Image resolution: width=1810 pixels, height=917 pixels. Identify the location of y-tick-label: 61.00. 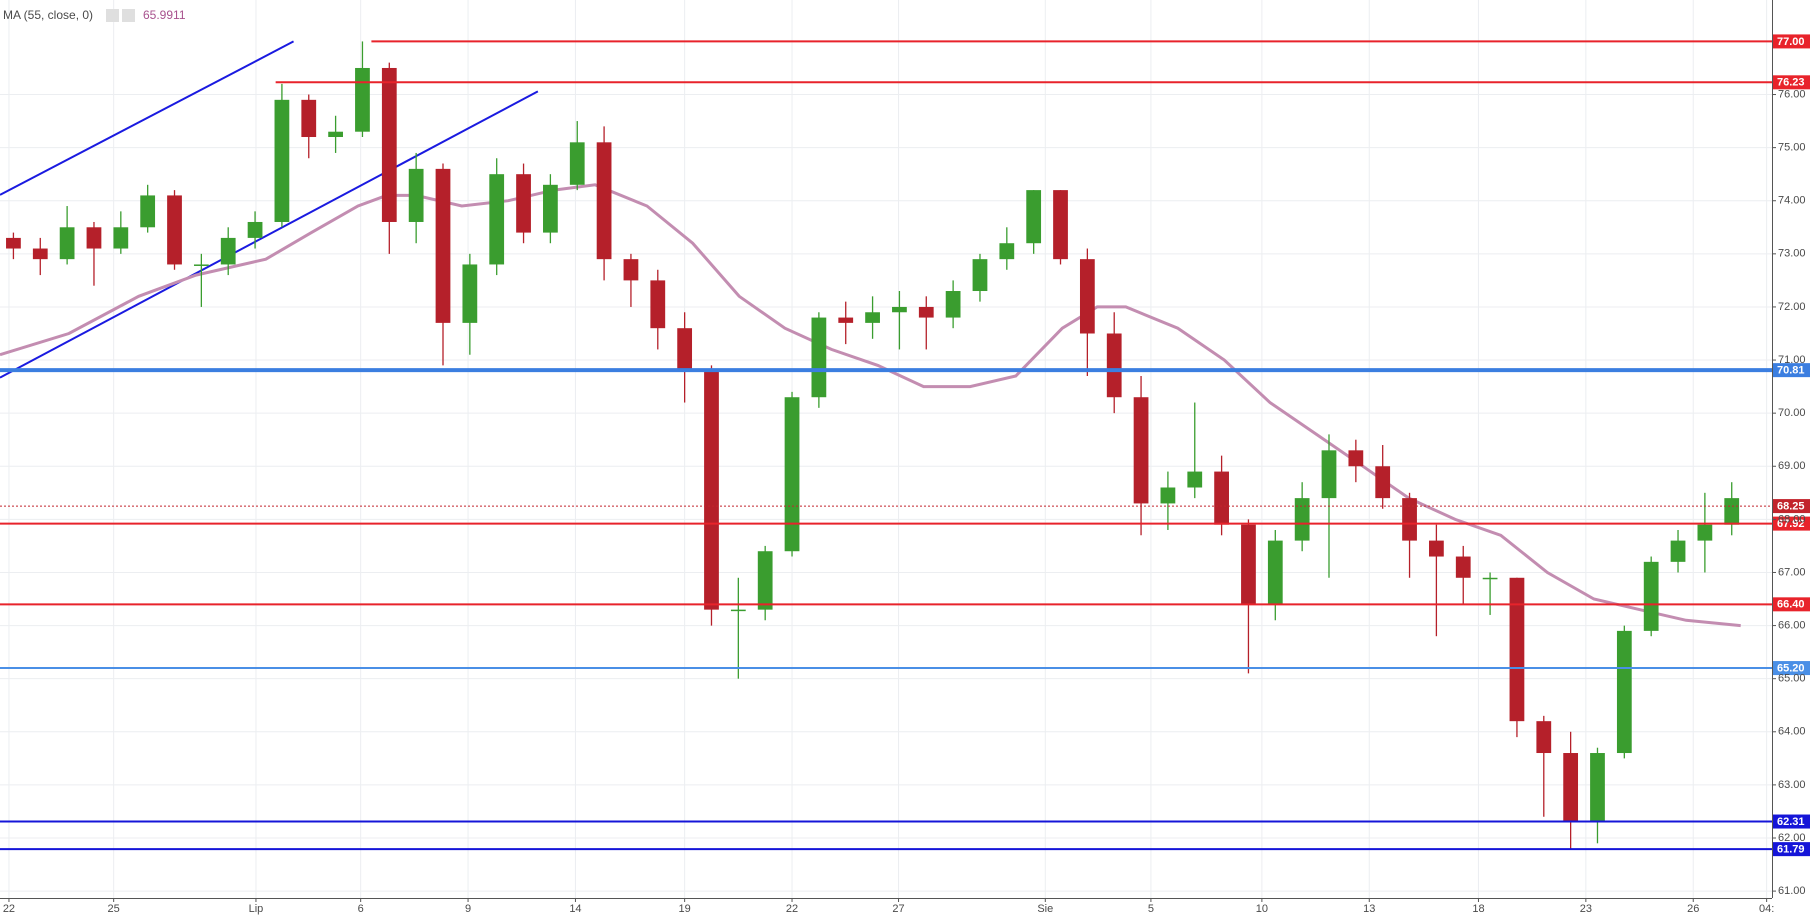
(1792, 891).